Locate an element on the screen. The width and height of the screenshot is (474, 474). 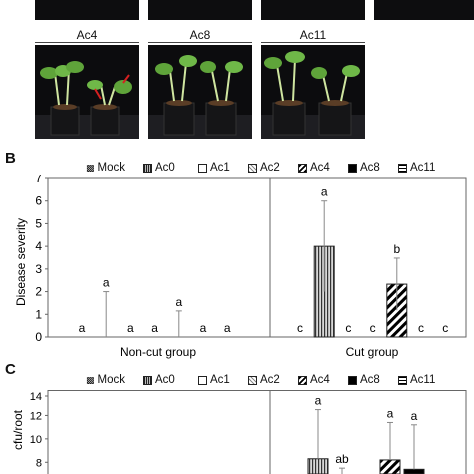
chart-b-group-noncut: Non-cut group is located at coordinates (158, 352).